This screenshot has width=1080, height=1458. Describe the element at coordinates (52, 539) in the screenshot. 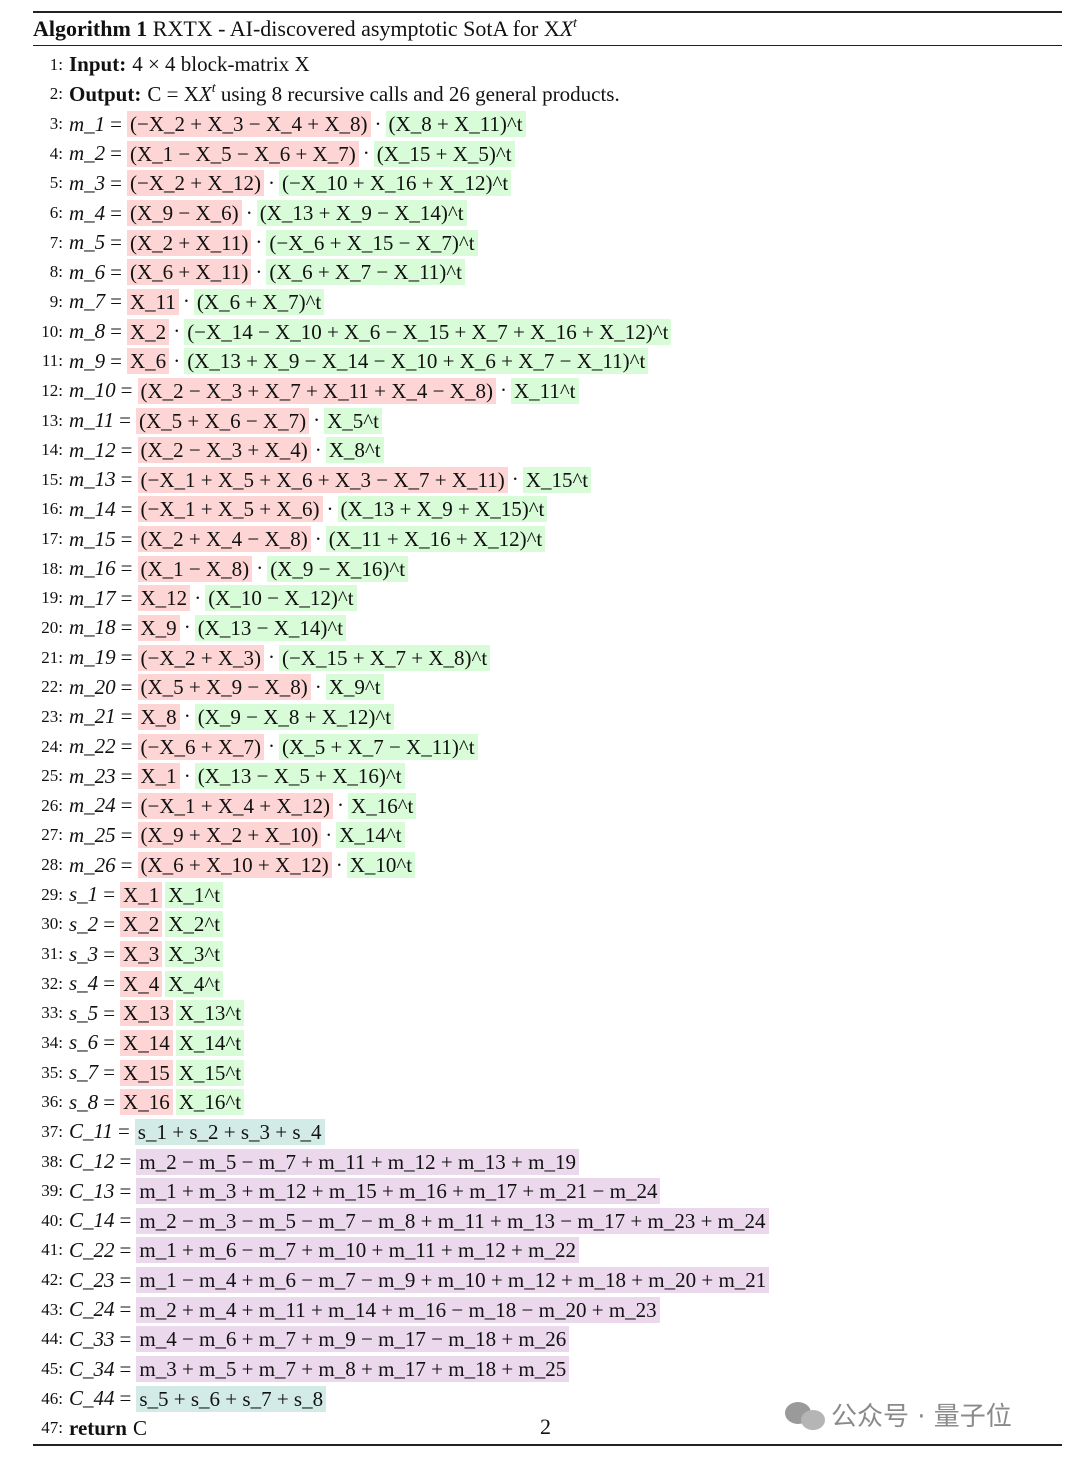

I see `line-number: 17:` at that location.